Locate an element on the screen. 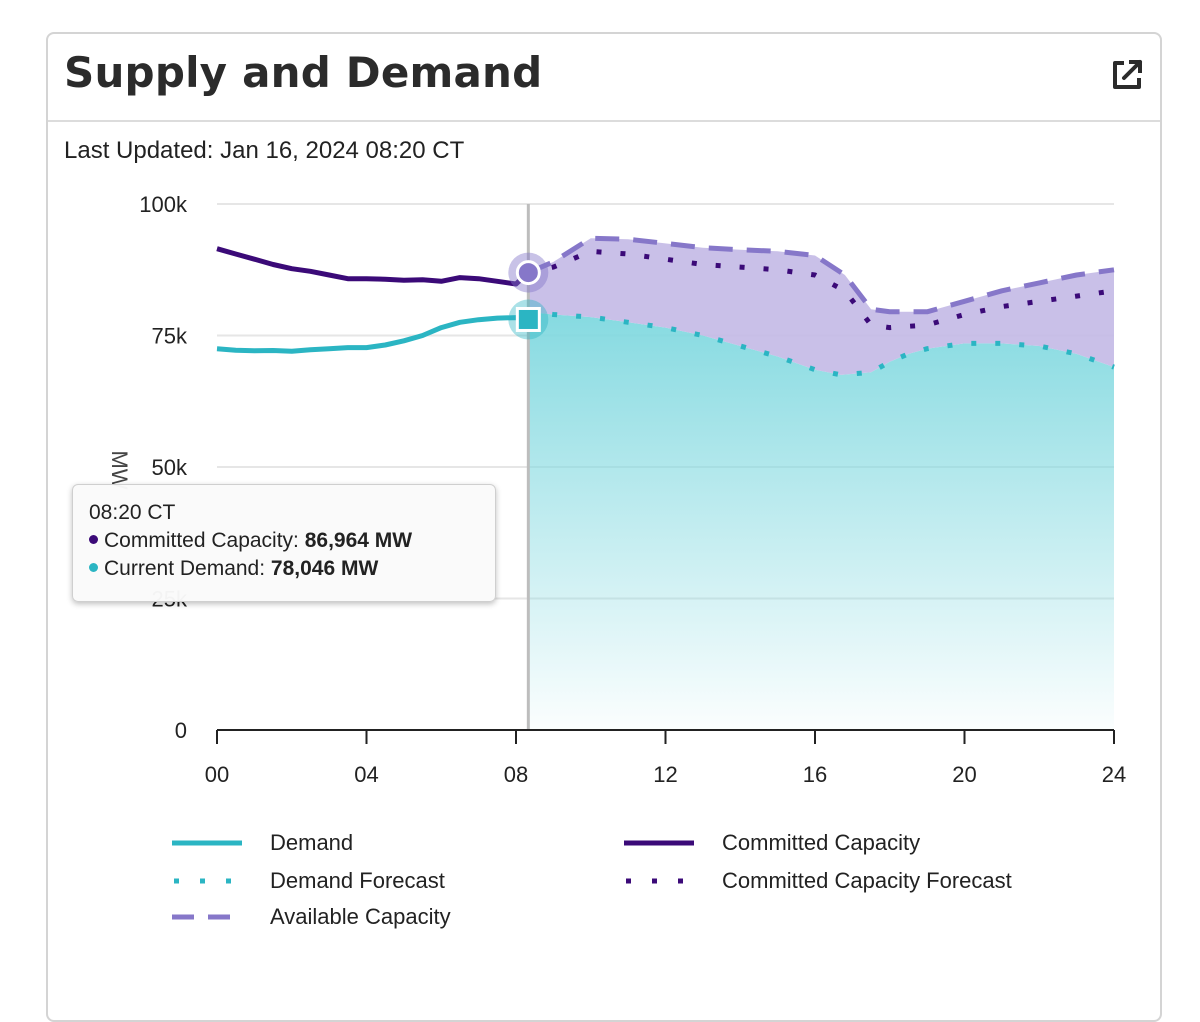 This screenshot has height=1022, width=1200. y-tick-label-0: 0 is located at coordinates (181, 730).